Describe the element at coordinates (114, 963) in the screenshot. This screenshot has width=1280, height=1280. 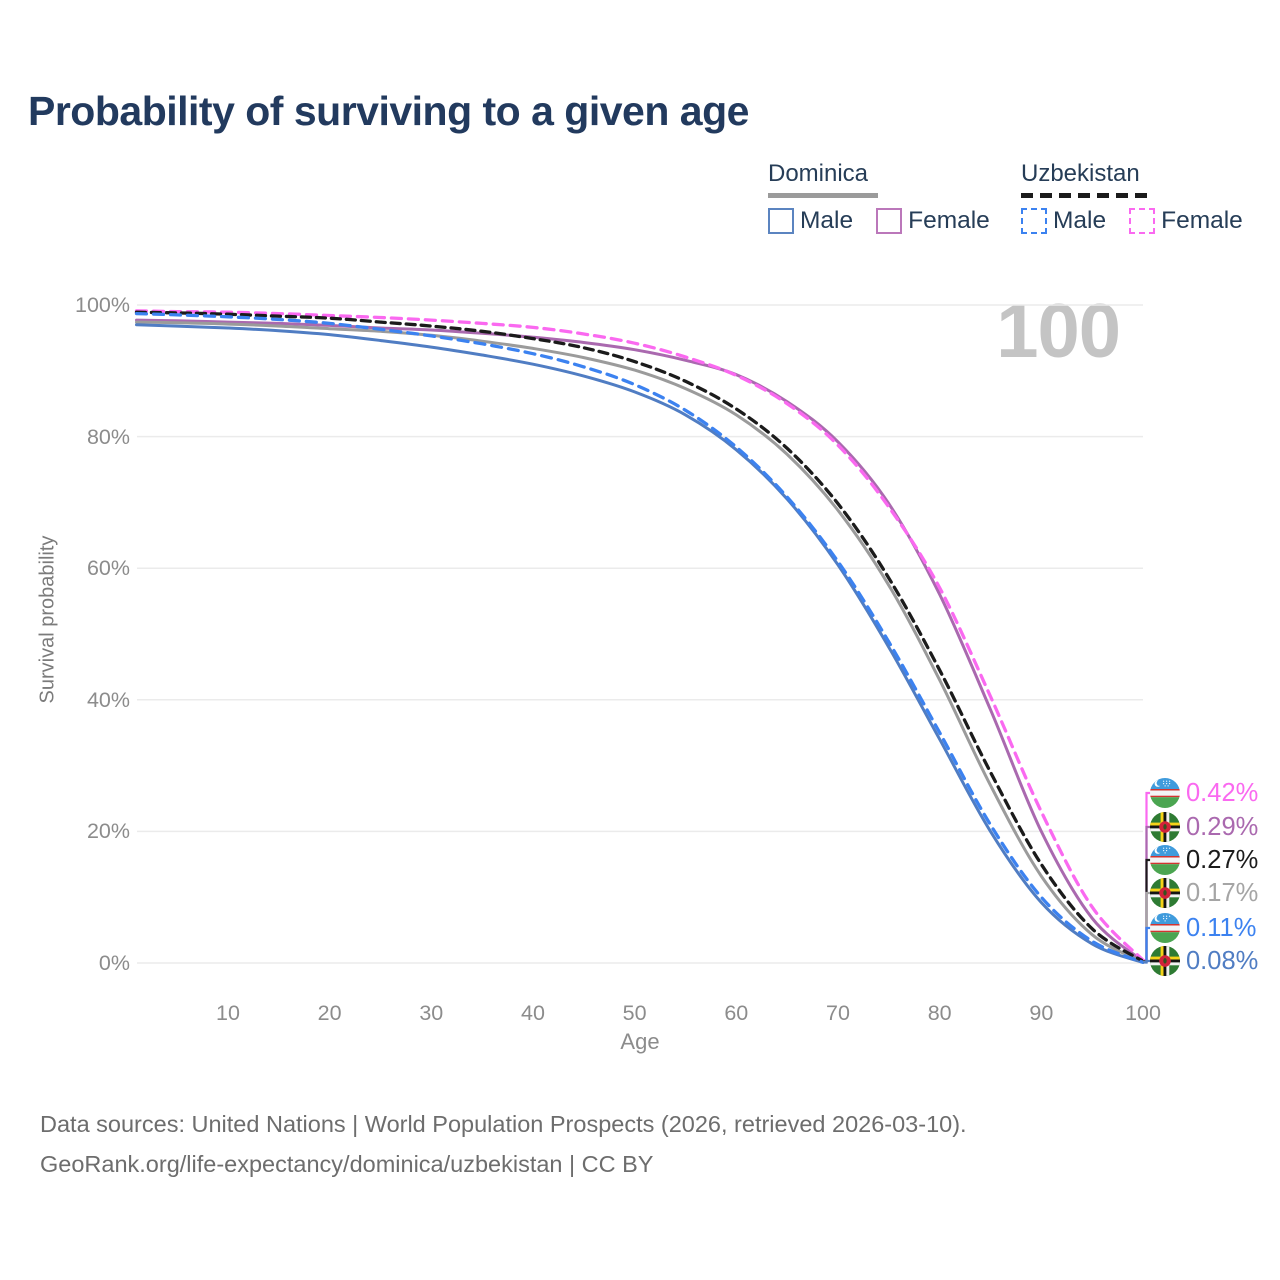
I see `y-tick-label: 0%` at that location.